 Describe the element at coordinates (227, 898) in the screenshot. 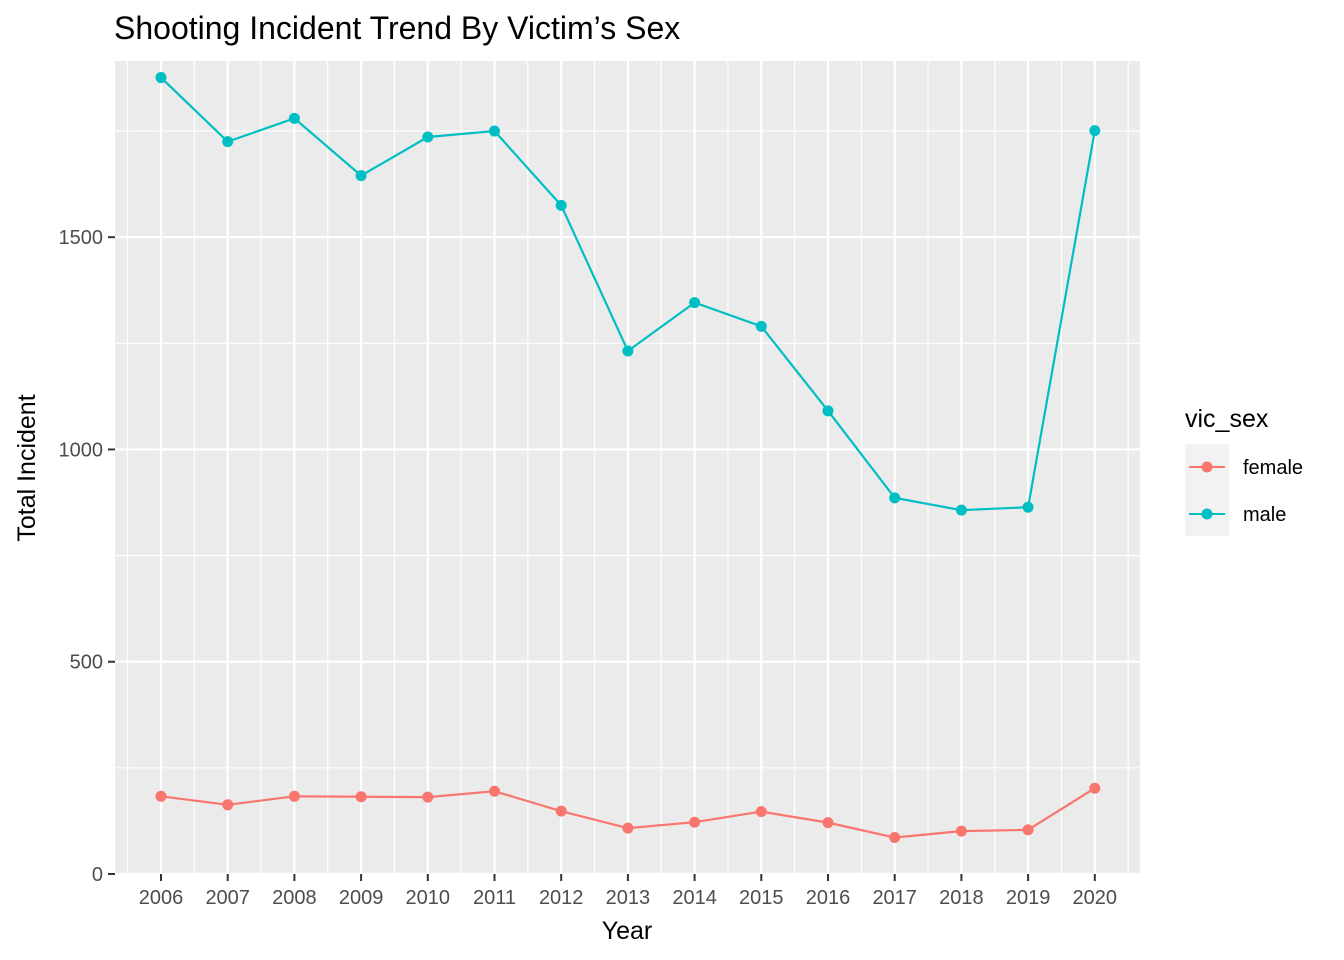

I see `x-tick-label: 2007` at that location.